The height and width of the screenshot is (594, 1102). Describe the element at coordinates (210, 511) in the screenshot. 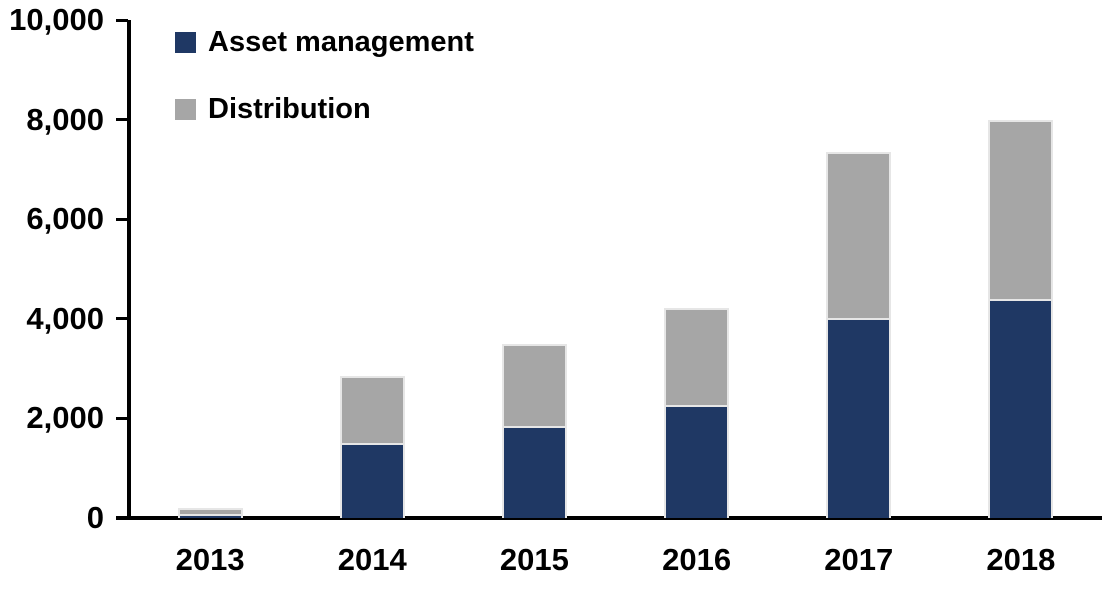

I see `bar-segment-2013-distribution` at that location.